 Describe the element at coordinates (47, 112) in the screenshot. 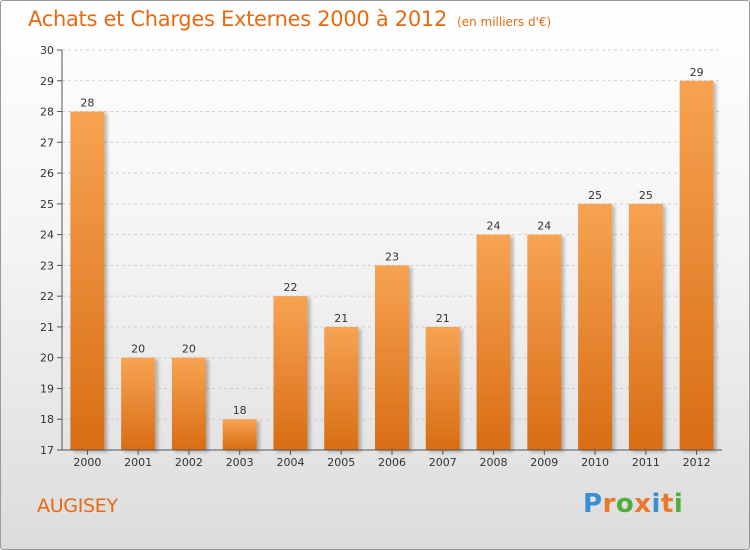

I see `y-tick-label: 28` at that location.